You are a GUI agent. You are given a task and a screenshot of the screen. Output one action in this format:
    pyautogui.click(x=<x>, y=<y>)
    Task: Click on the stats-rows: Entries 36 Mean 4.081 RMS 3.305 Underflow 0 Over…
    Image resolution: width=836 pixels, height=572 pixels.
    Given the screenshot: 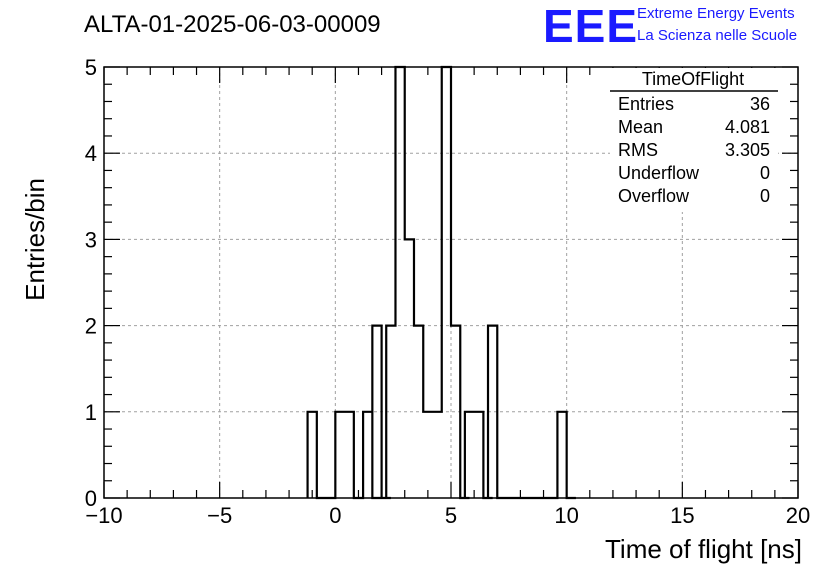 What is the action you would take?
    pyautogui.click(x=694, y=150)
    